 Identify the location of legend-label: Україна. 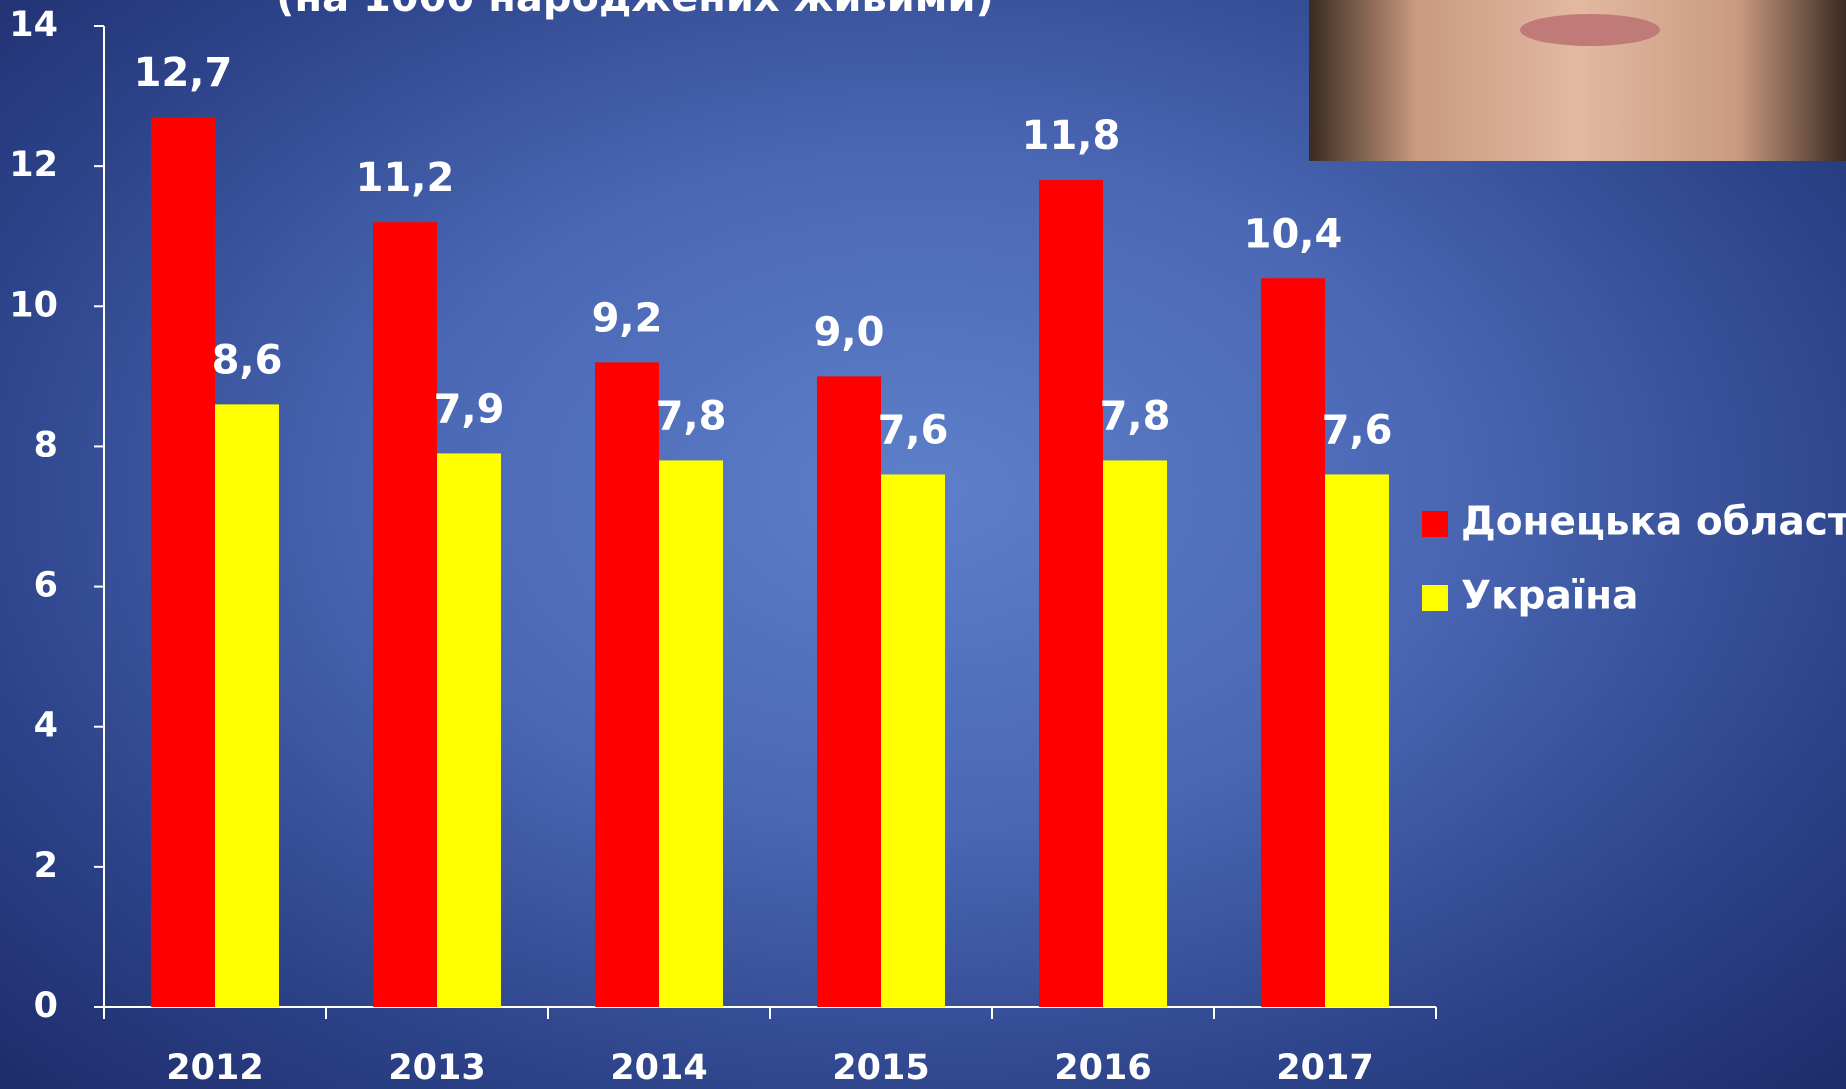
(1549, 596).